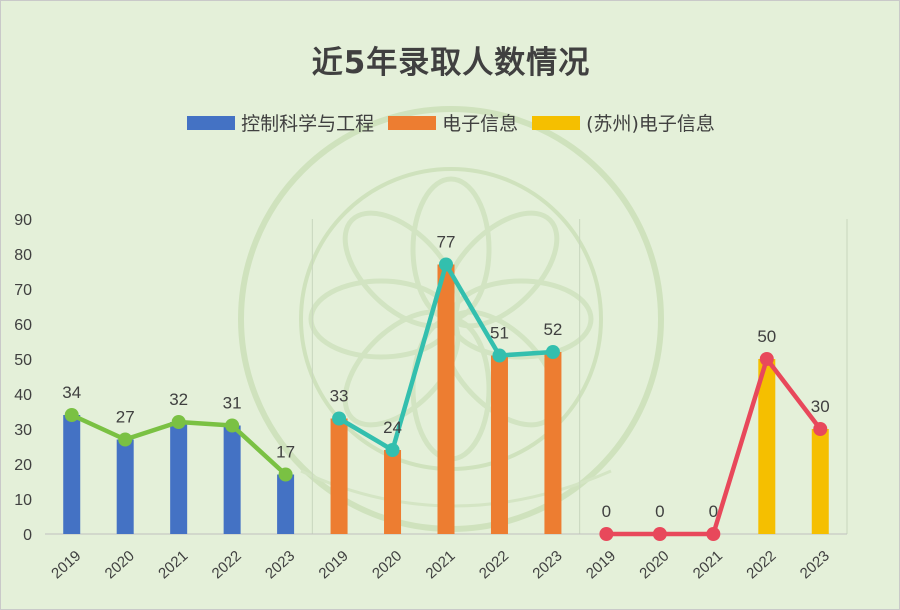  I want to click on y-tick-label: 30, so click(23, 430).